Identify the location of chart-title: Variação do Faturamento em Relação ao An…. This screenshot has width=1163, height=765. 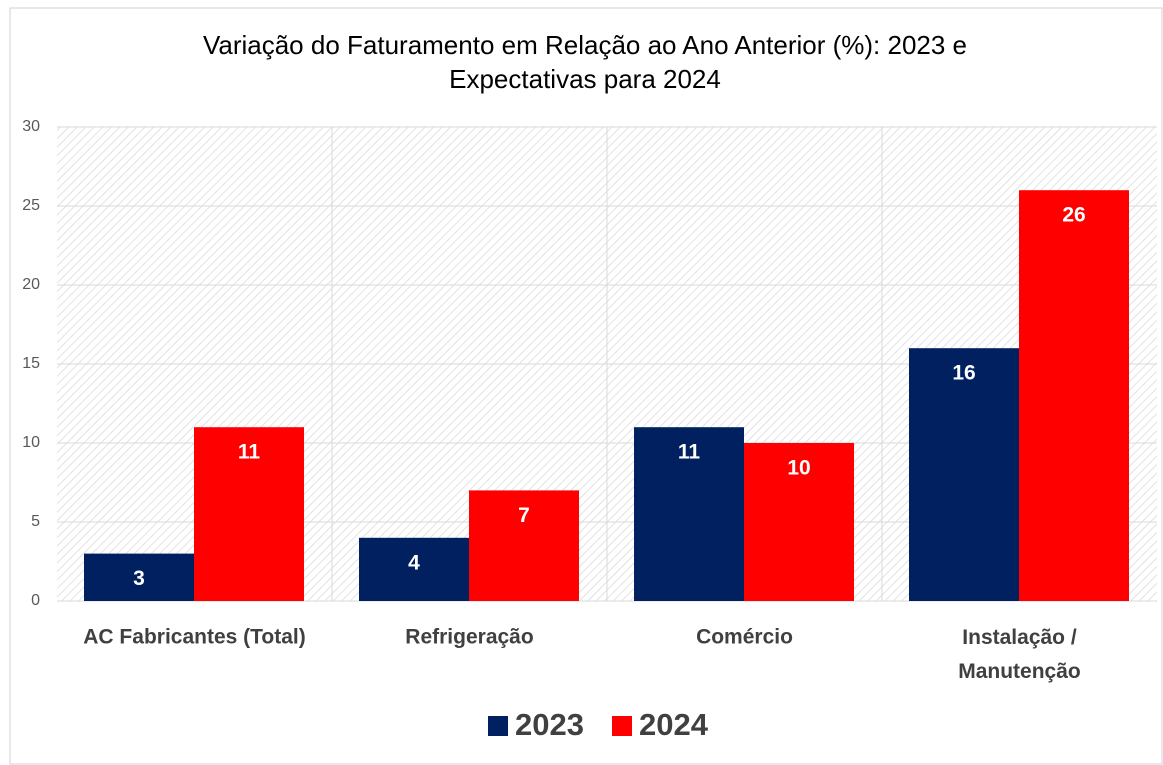
(585, 62).